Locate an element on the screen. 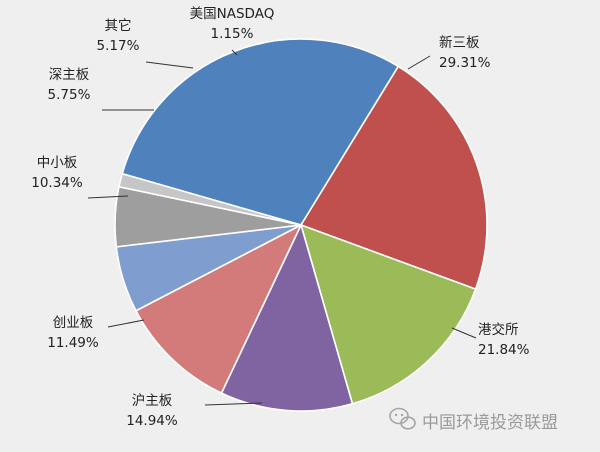  slice-value-1: 29.31% is located at coordinates (465, 63).